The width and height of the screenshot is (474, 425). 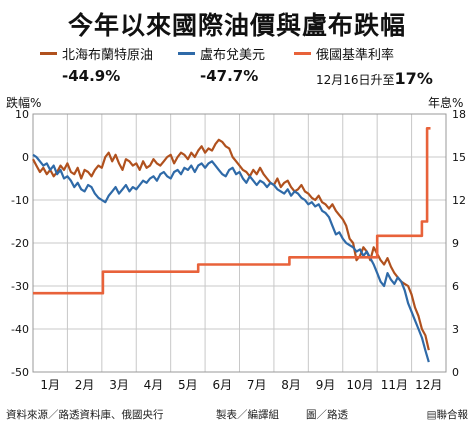 What do you see at coordinates (359, 385) in the screenshot?
I see `x-tick-label: 10月` at bounding box center [359, 385].